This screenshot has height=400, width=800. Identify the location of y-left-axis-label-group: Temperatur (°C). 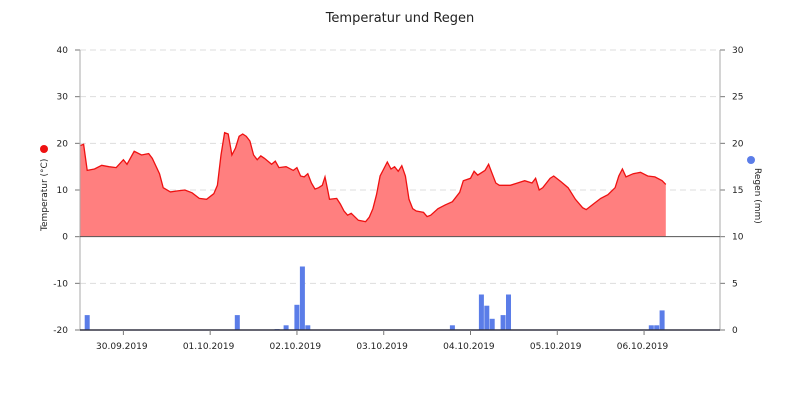
(45, 188).